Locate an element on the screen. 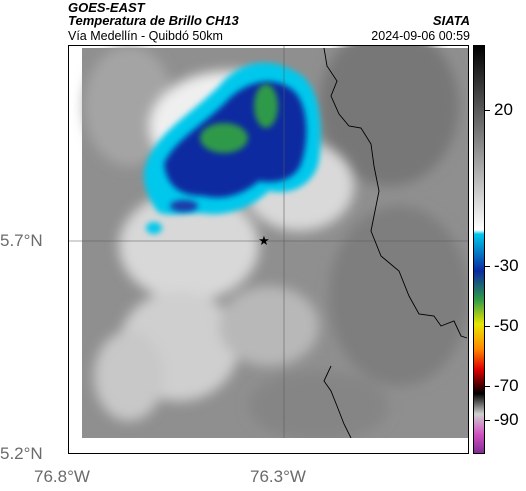  y-tick-label: 5.2°N is located at coordinates (21, 453).